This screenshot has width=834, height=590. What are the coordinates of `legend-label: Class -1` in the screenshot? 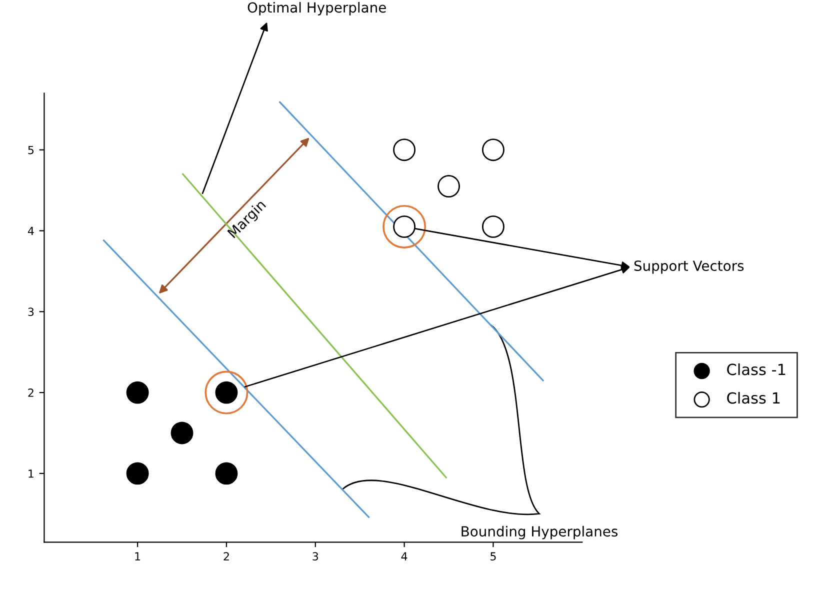 It's located at (756, 369).